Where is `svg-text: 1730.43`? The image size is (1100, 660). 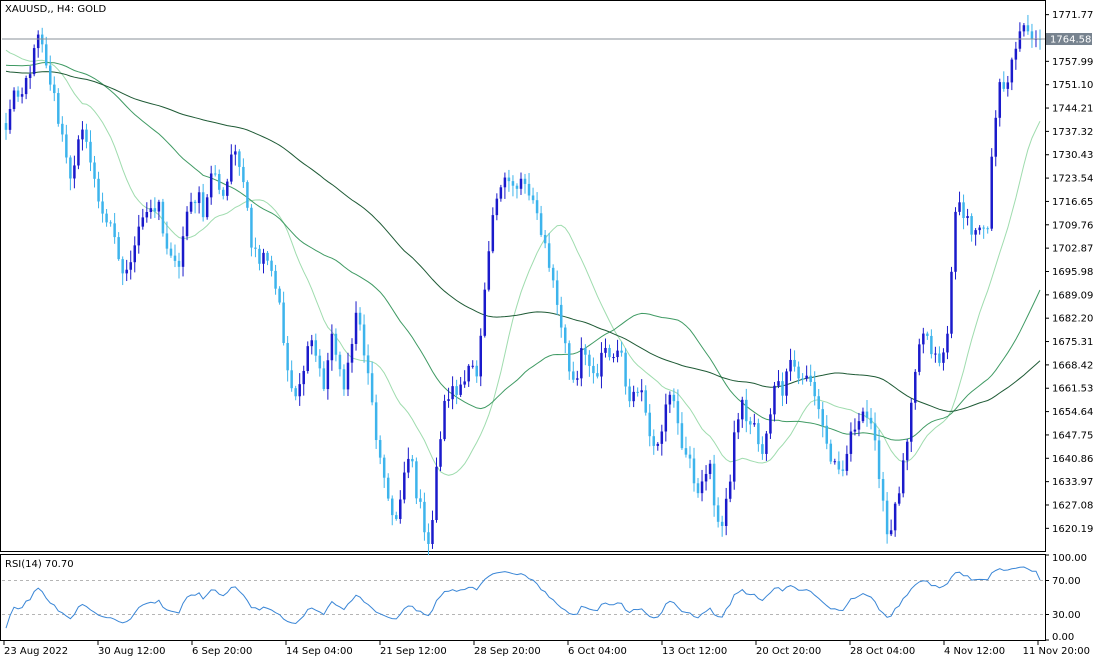
svg-text: 1730.43 is located at coordinates (1072, 155).